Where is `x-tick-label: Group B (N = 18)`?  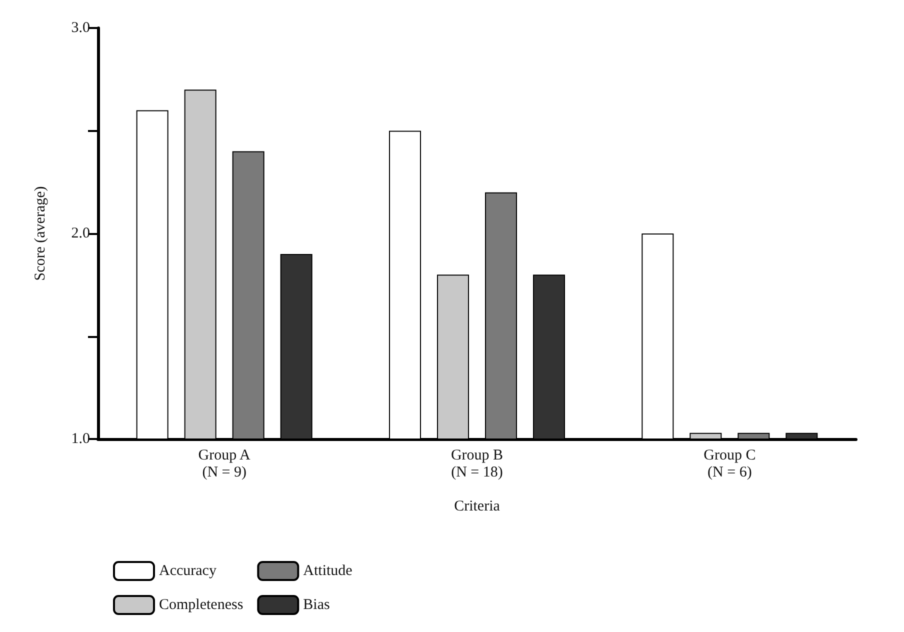
x-tick-label: Group B (N = 18) is located at coordinates (477, 464).